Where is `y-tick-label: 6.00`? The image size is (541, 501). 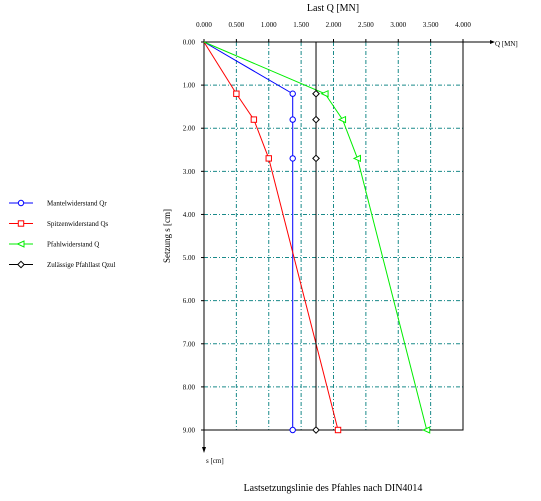 y-tick-label: 6.00 is located at coordinates (189, 301).